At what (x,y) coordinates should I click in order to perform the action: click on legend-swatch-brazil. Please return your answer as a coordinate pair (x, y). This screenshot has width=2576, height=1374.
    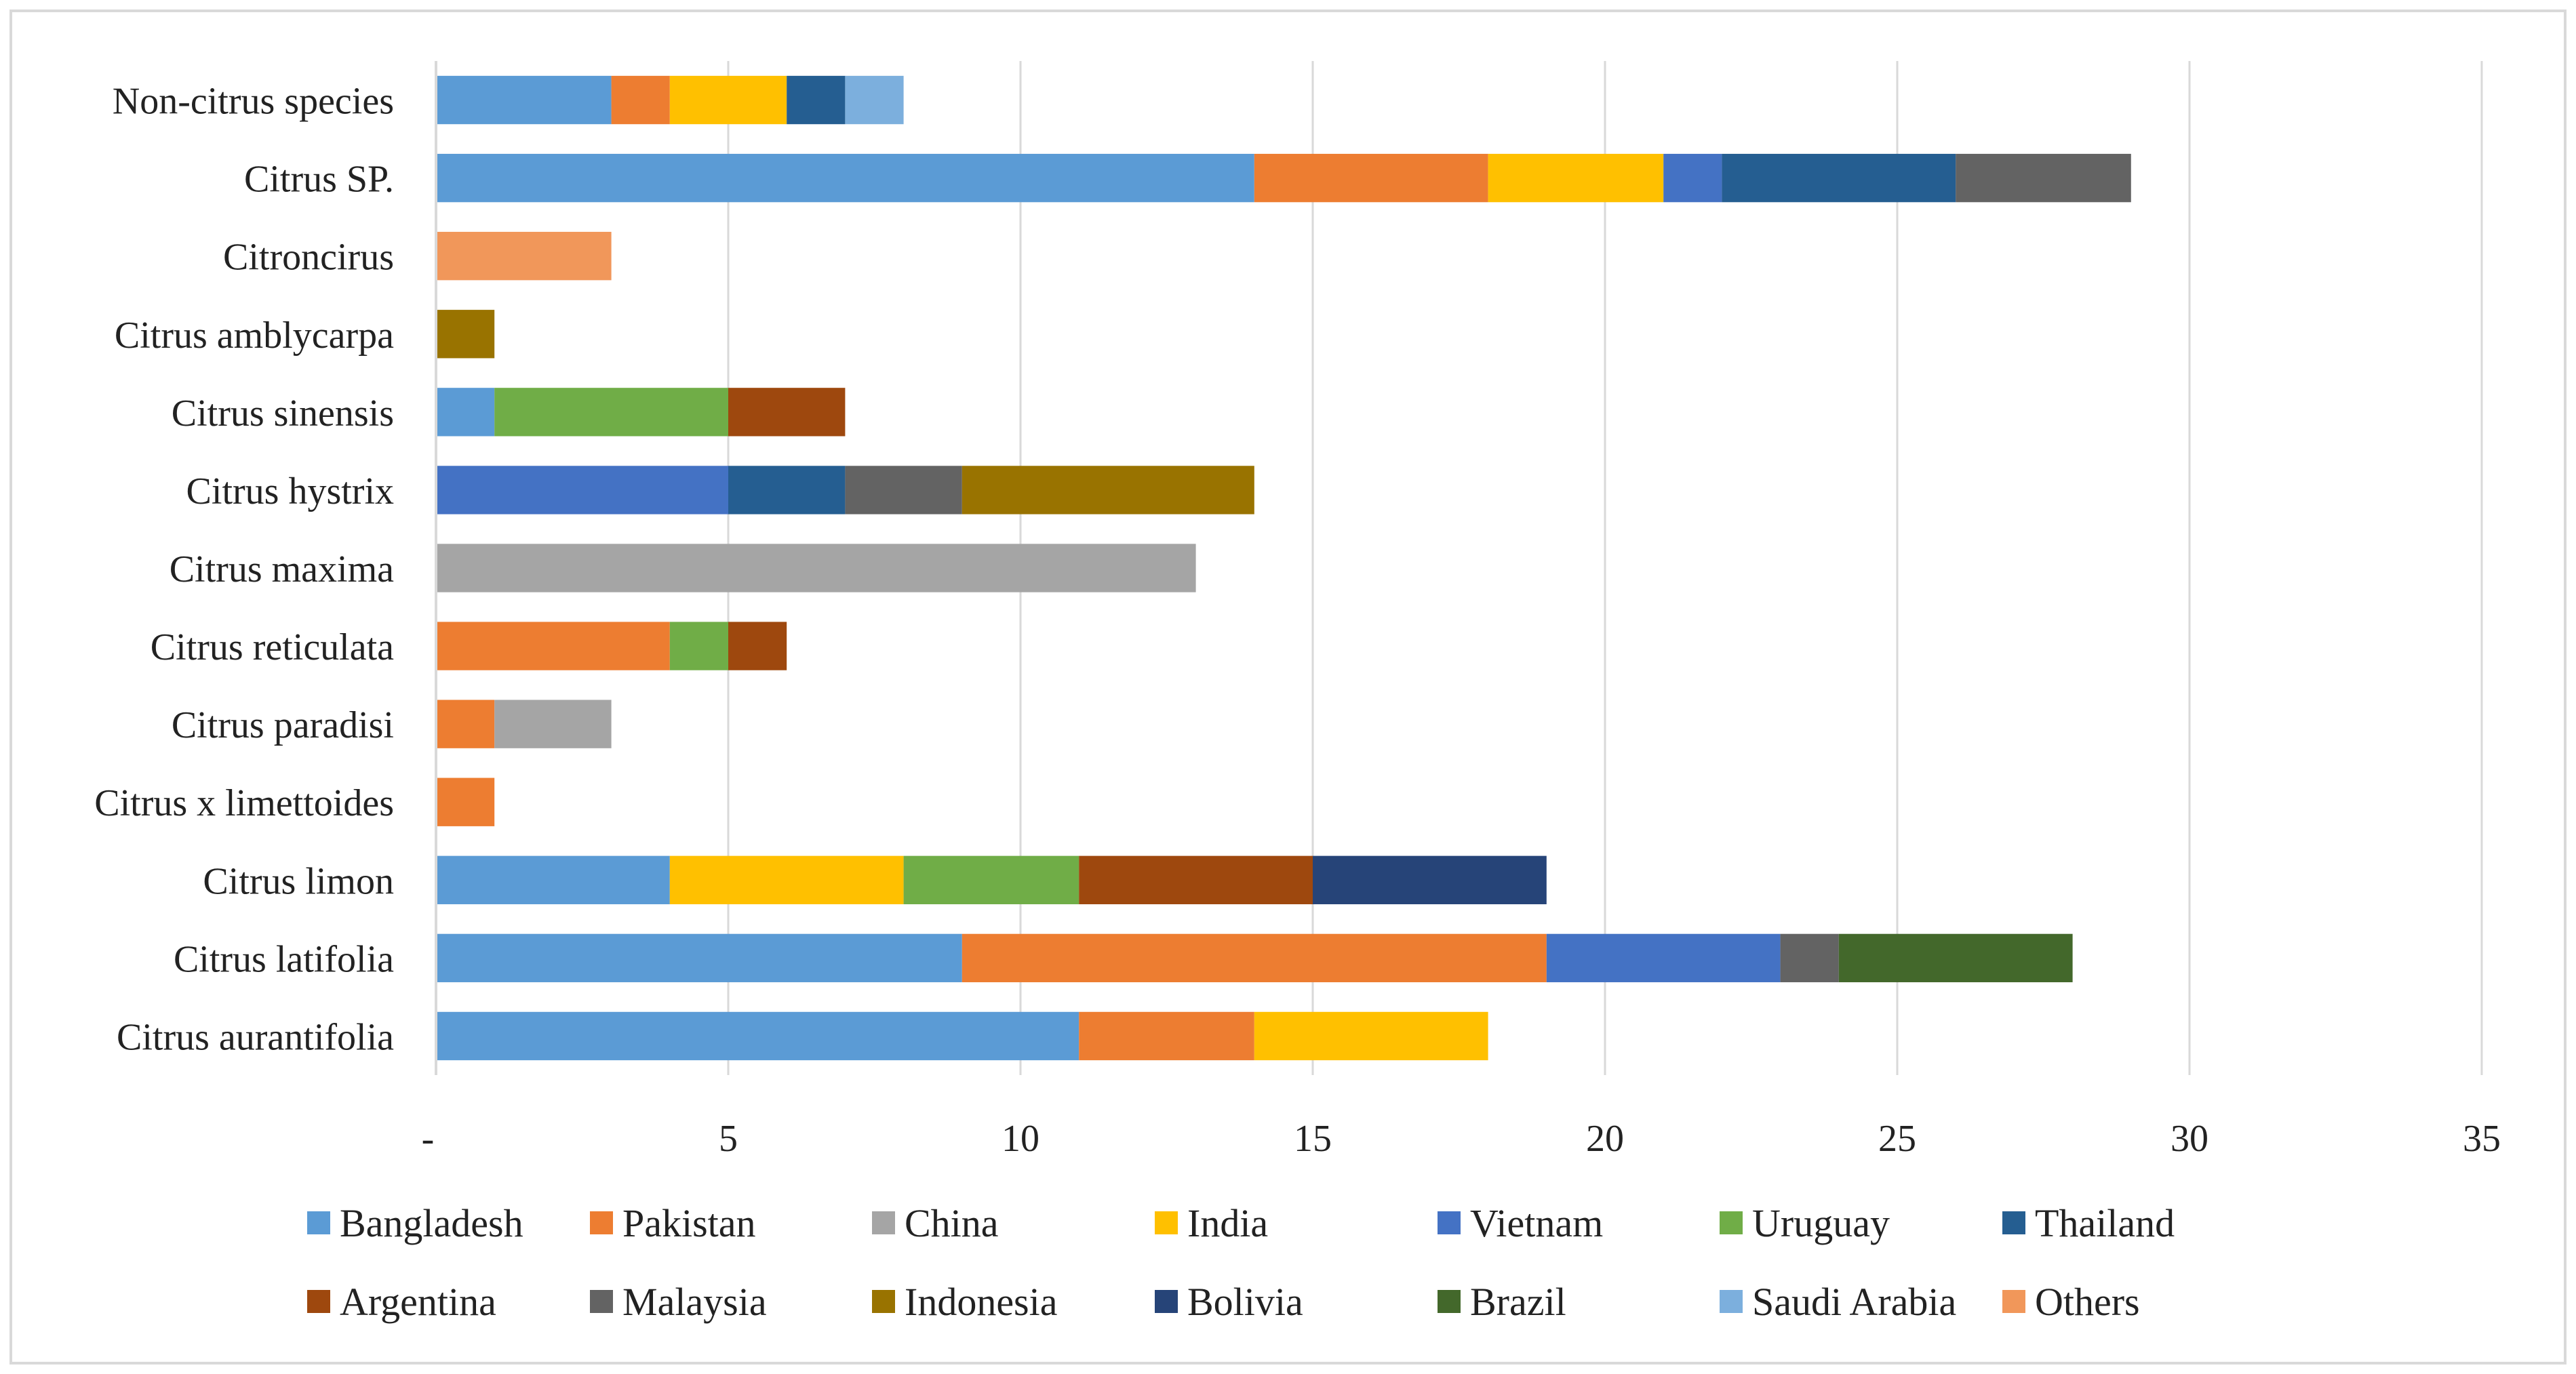
    Looking at the image, I should click on (1449, 1301).